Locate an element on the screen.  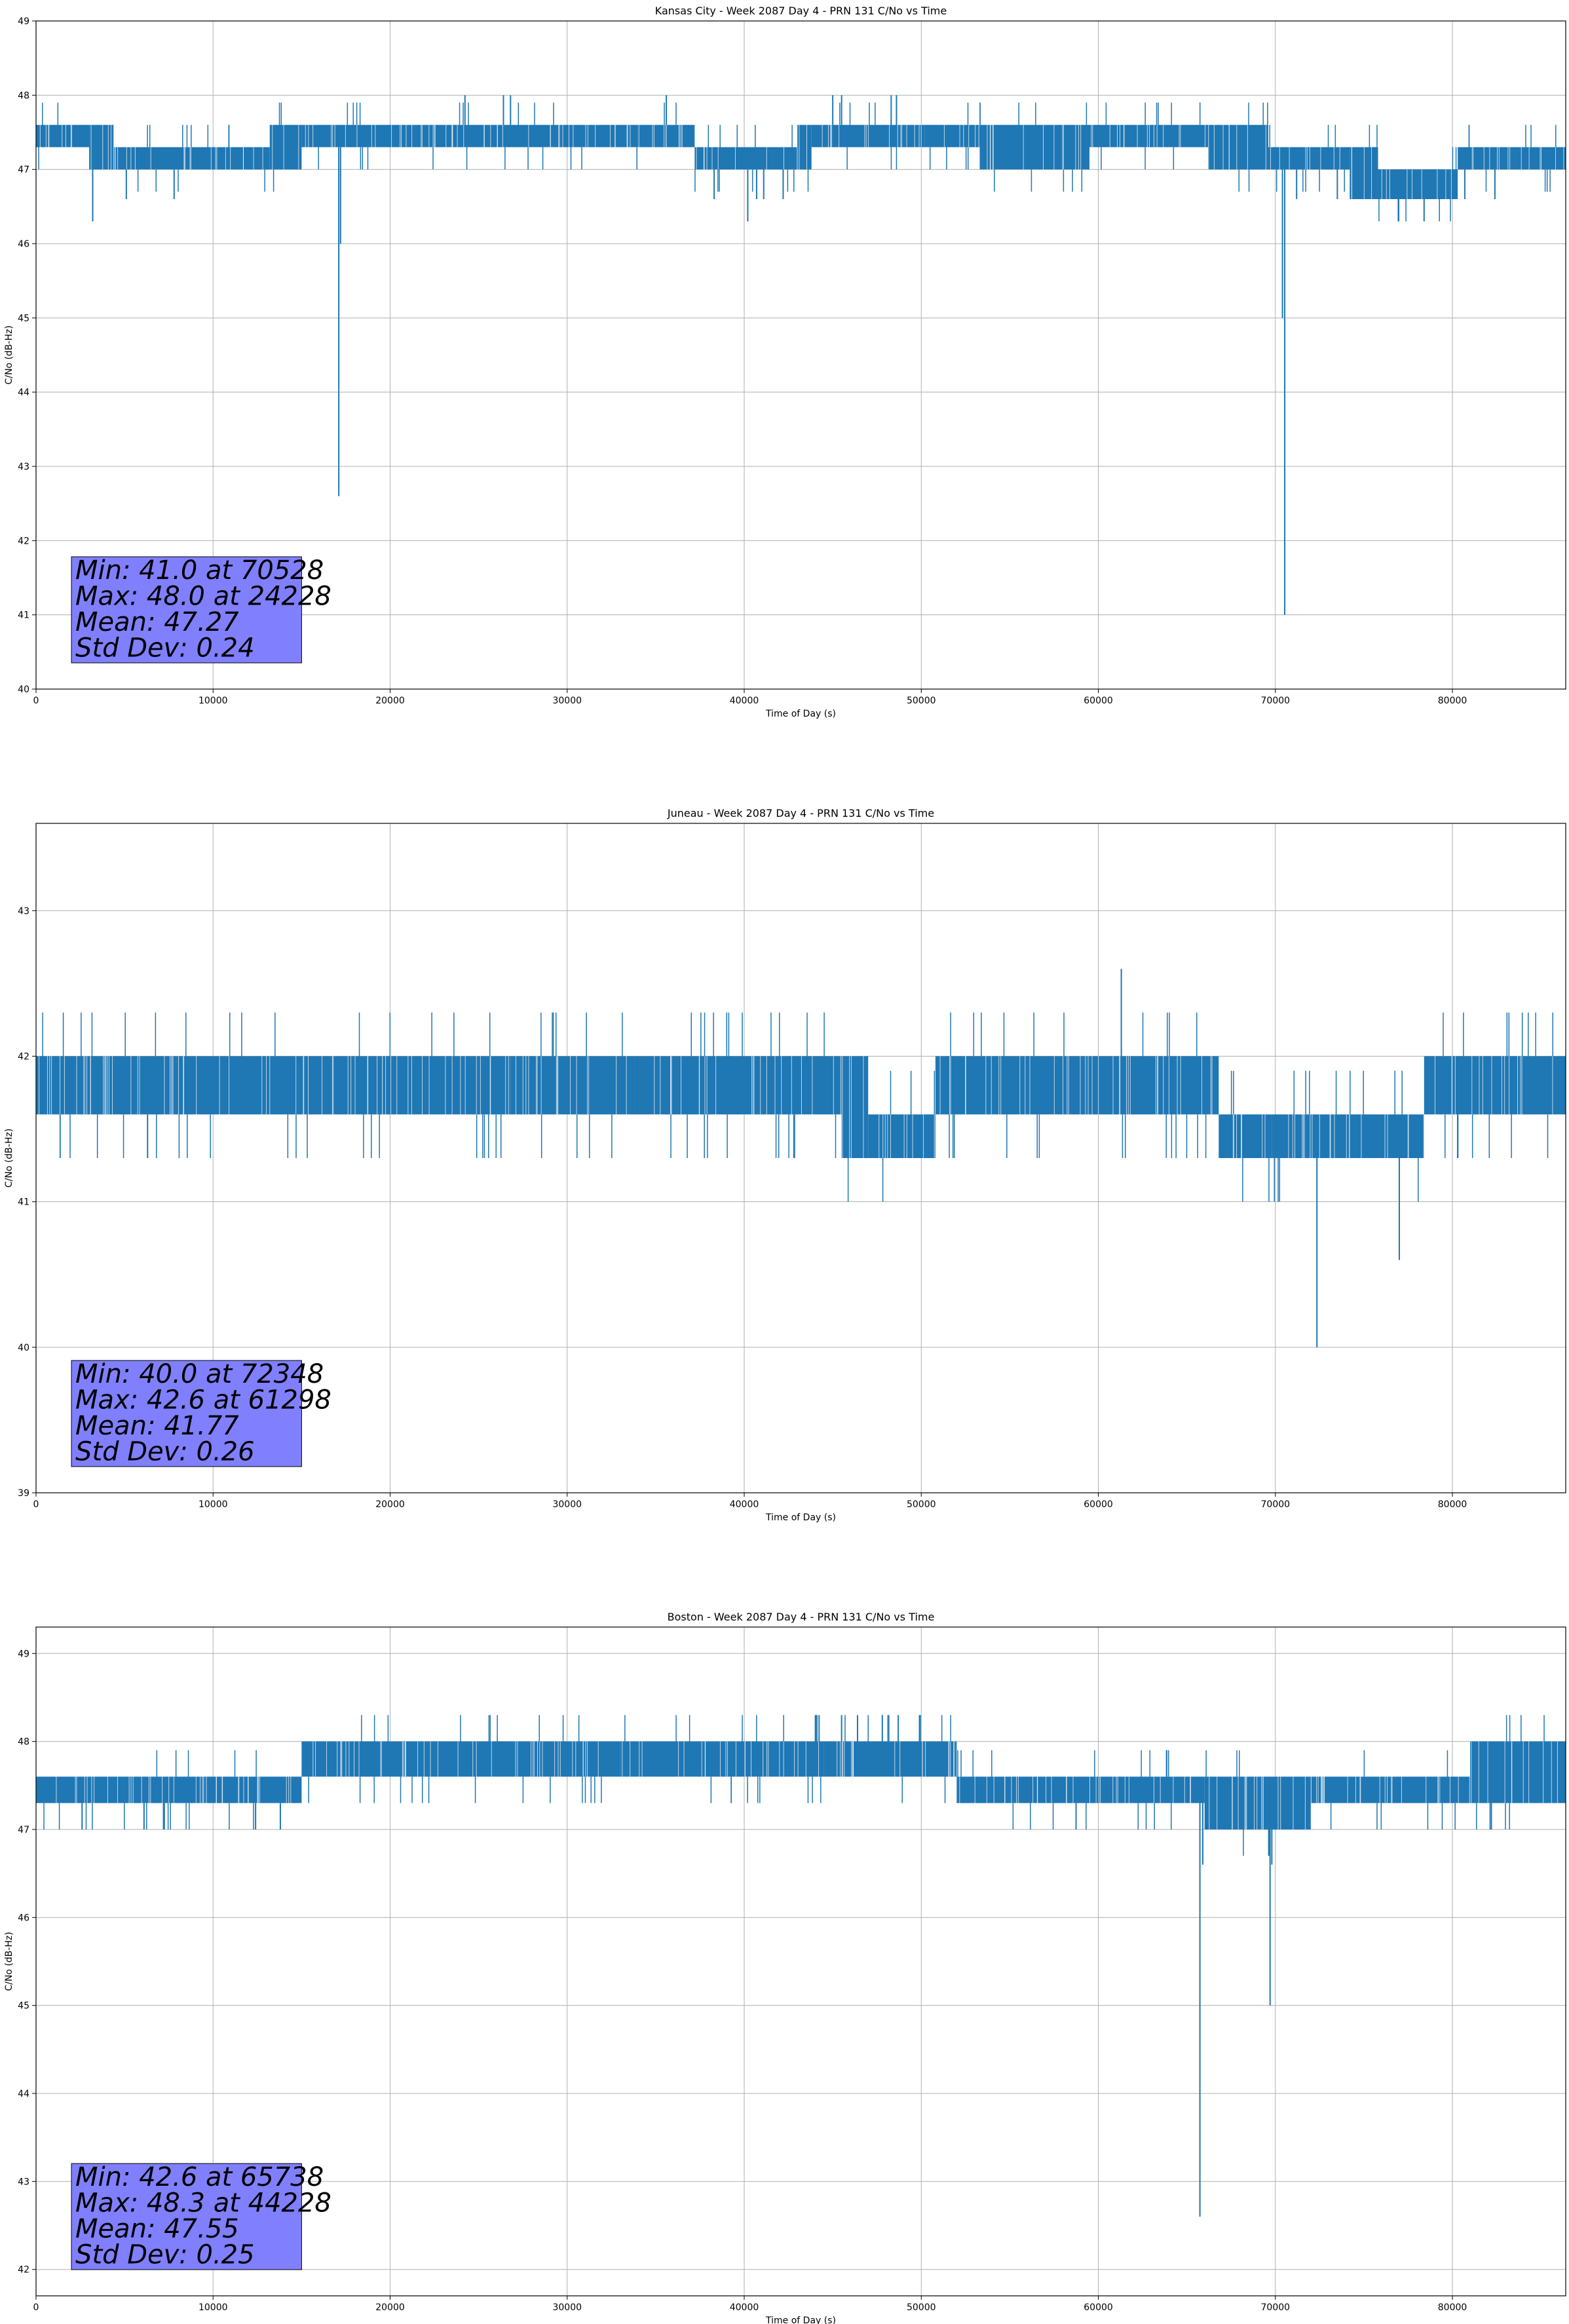
y-tick-label: 46 is located at coordinates (23, 244).